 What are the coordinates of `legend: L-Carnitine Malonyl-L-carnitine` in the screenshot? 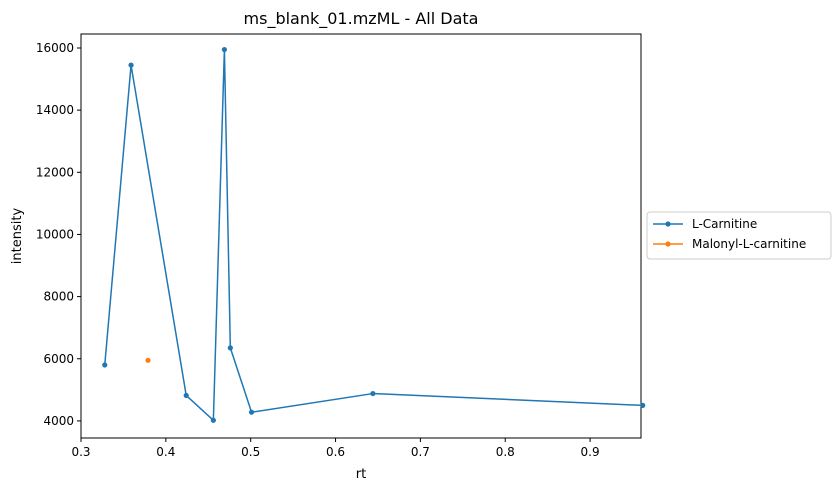 It's located at (739, 235).